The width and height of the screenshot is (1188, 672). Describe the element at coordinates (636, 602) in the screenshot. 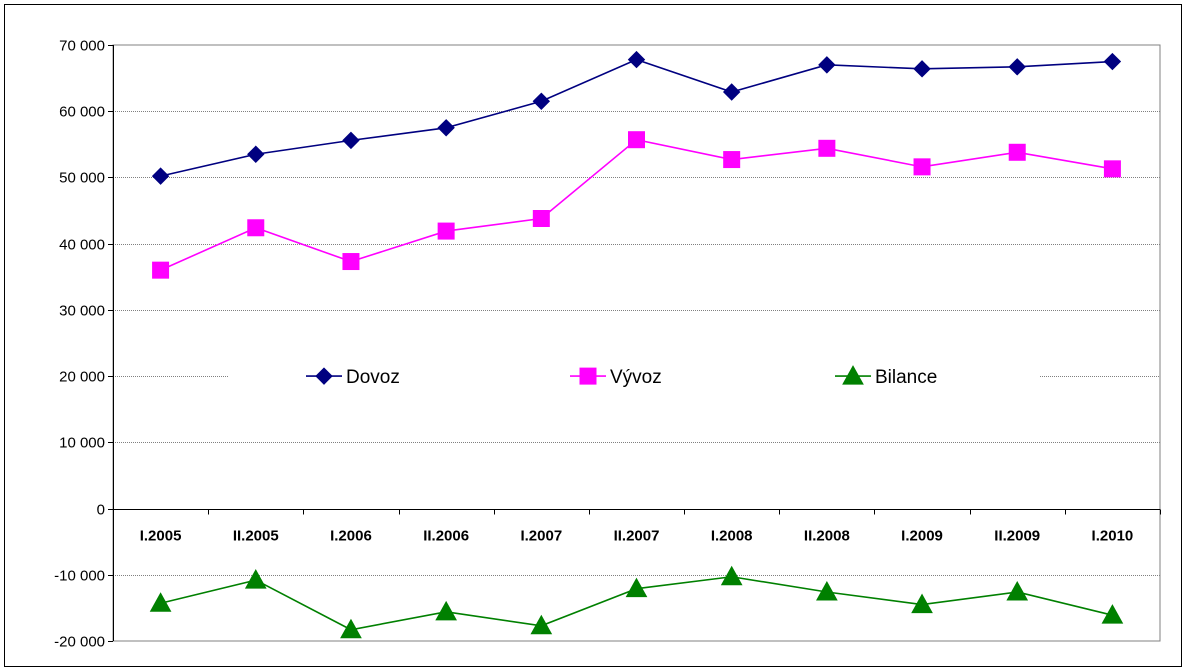

I see `series-bilance` at that location.